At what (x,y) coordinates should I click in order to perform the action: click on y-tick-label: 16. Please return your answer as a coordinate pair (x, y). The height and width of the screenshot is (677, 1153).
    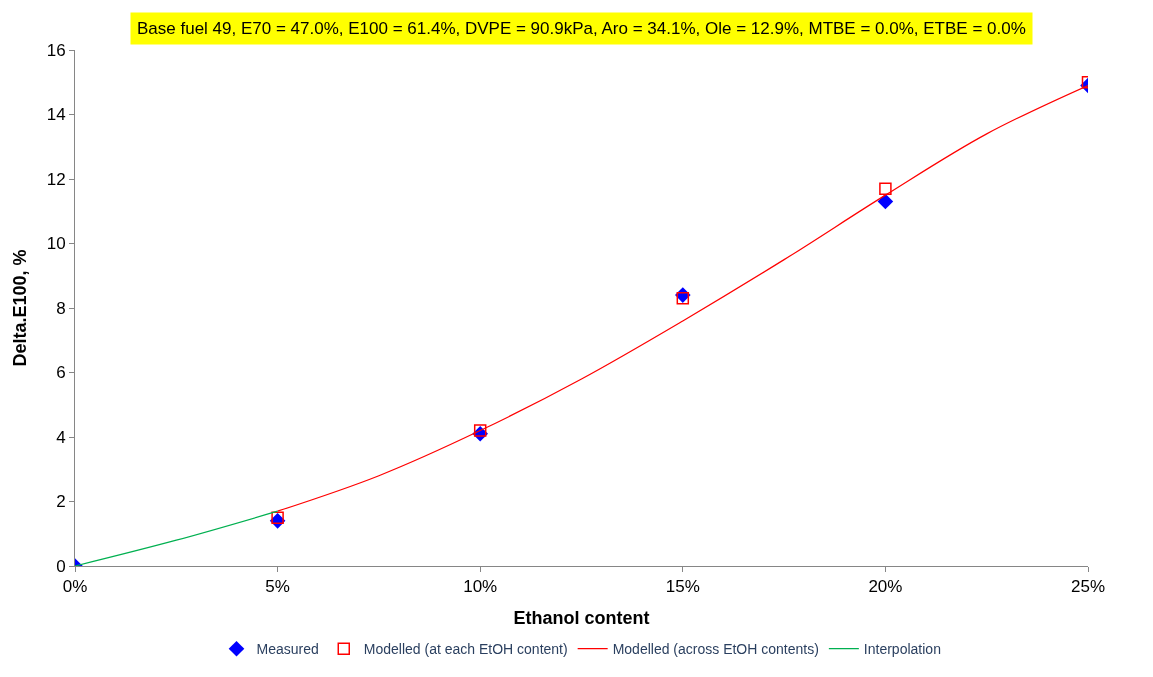
    Looking at the image, I should click on (56, 50).